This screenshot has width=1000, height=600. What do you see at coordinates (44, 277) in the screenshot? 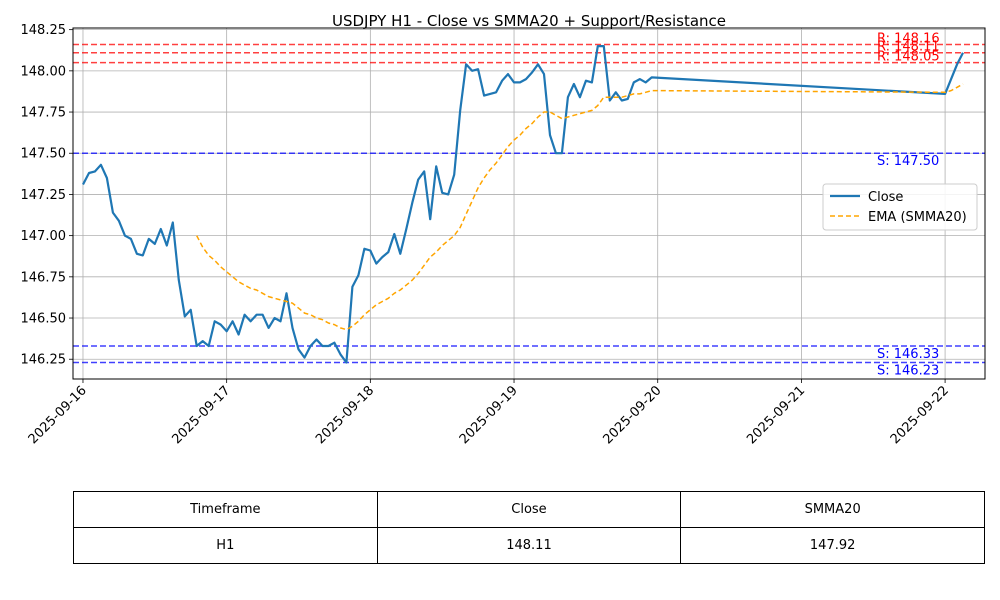
I see `y-tick-label: 146.75` at bounding box center [44, 277].